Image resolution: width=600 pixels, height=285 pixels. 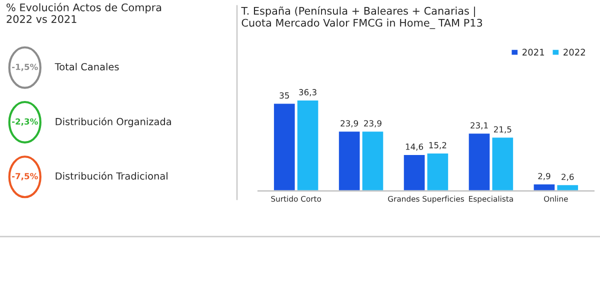 I want to click on data-label: 35, so click(x=284, y=95).